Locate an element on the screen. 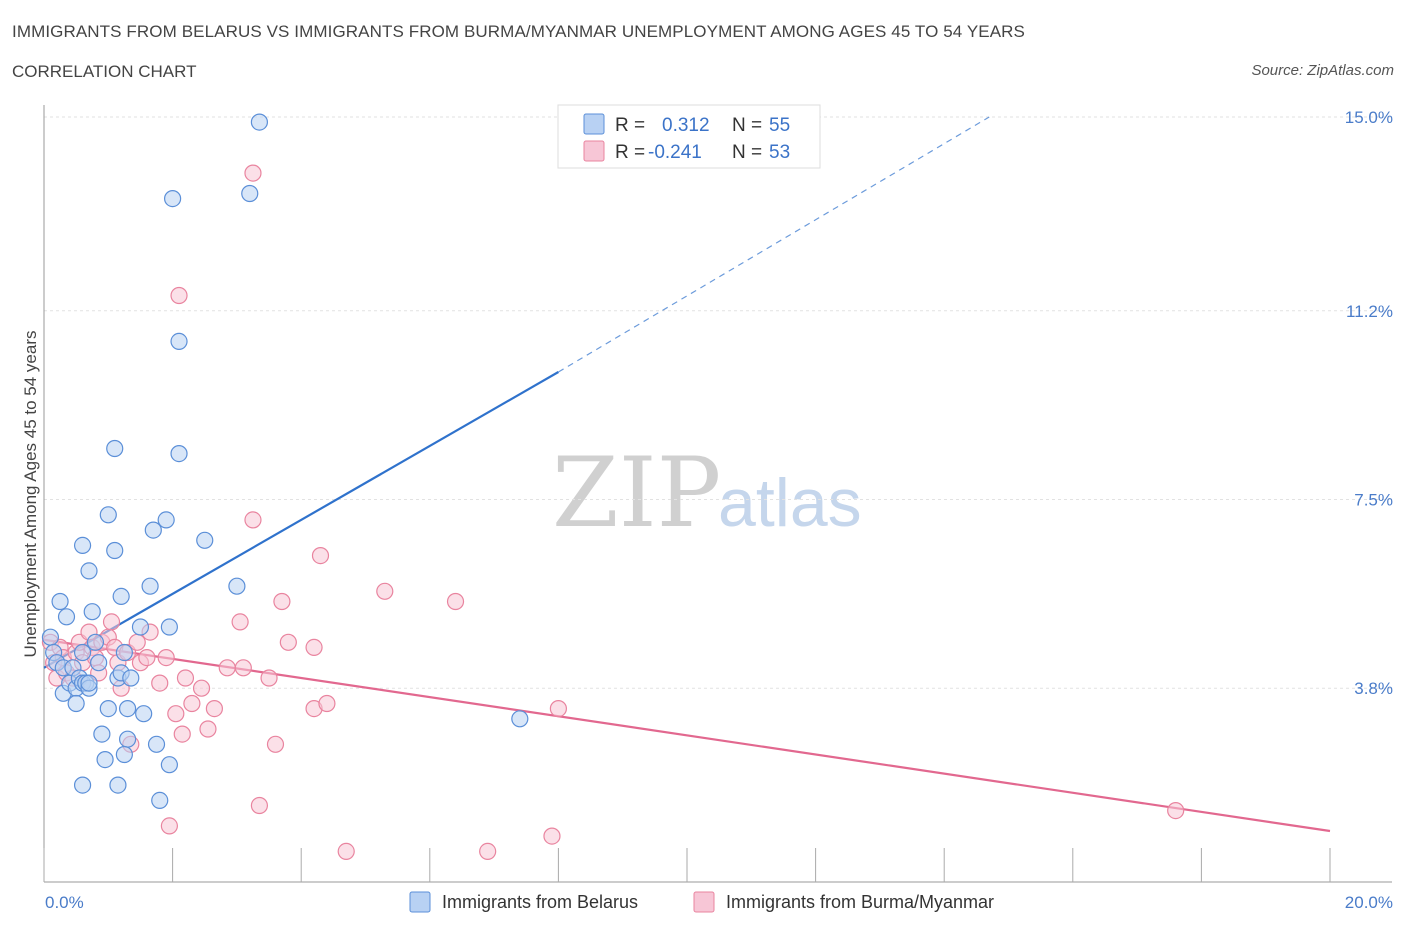 The height and width of the screenshot is (930, 1406). y-tick-label: 3.8% is located at coordinates (1373, 688).